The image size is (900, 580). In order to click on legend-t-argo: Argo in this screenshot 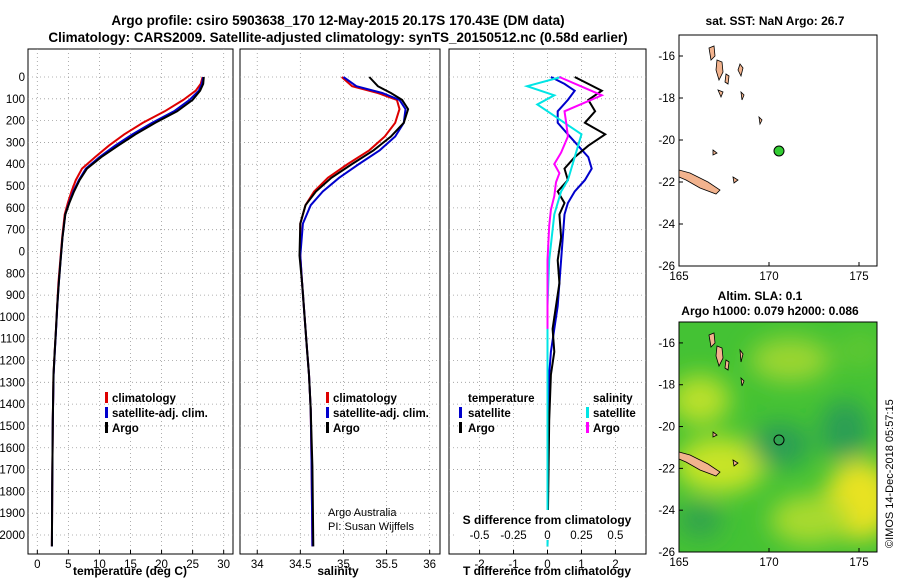, I will do `click(481, 429)`.